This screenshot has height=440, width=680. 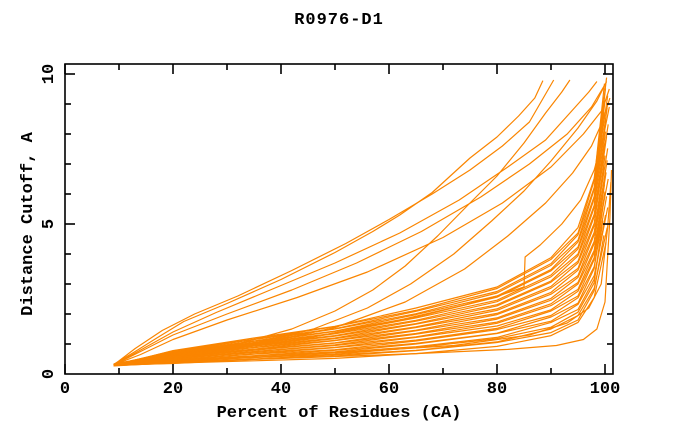 What do you see at coordinates (49, 224) in the screenshot?
I see `y-tick-label: 5` at bounding box center [49, 224].